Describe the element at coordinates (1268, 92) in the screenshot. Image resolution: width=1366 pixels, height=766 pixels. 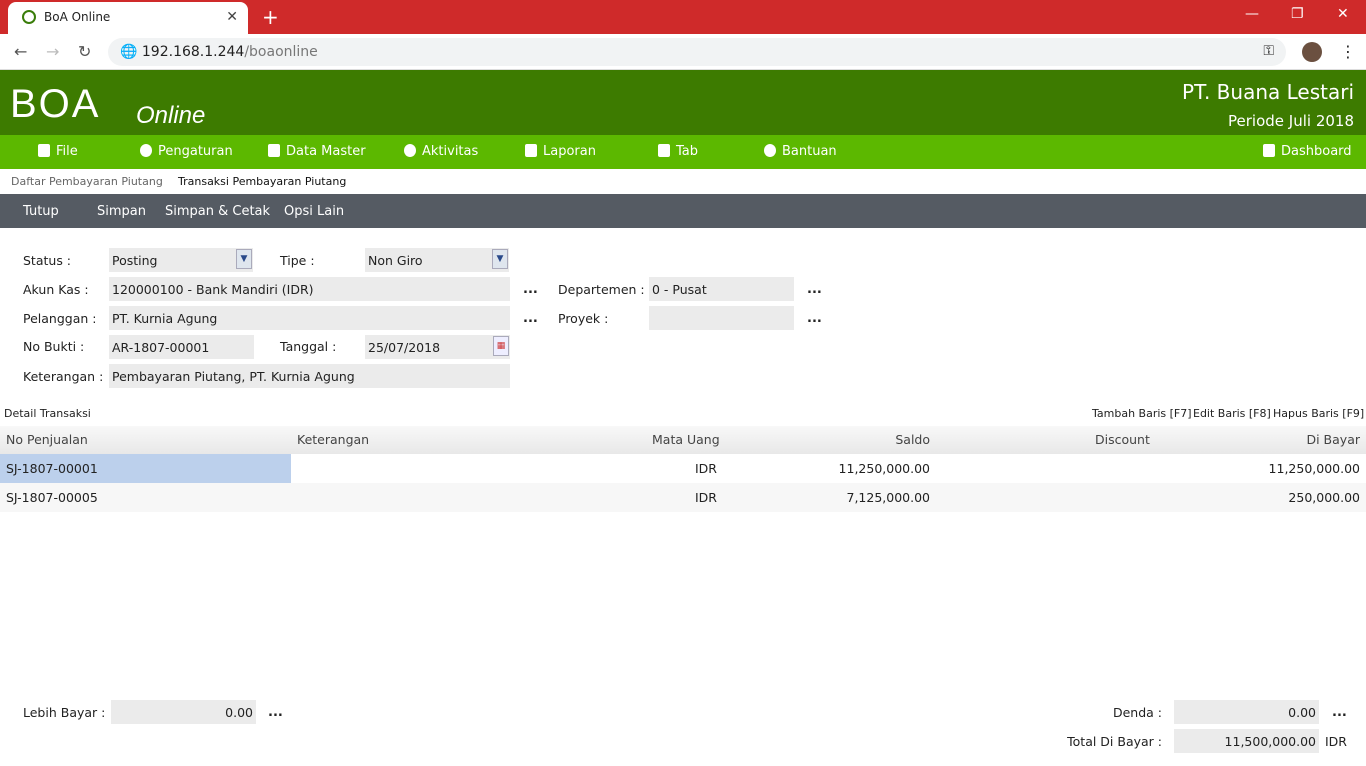
I see `company-name: PT. Buana Lestari` at that location.